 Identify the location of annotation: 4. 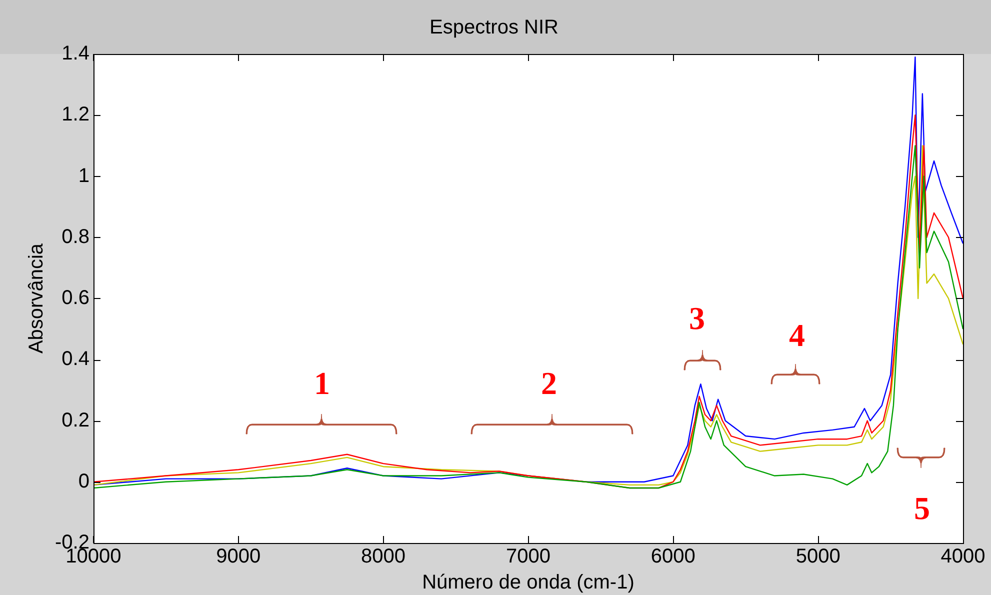
(797, 336).